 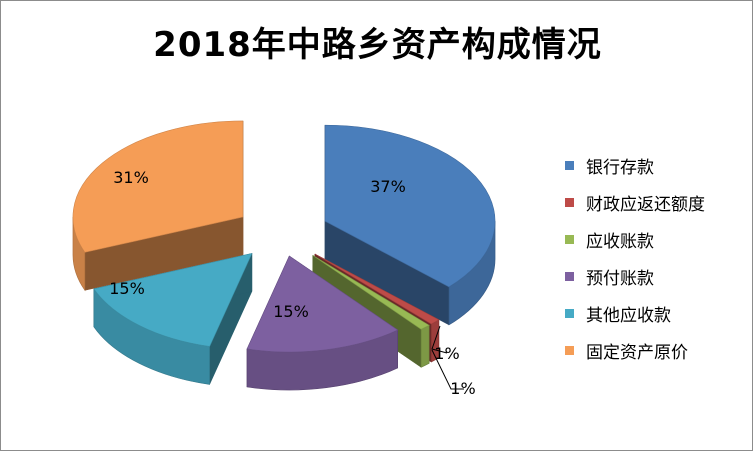 What do you see at coordinates (158, 186) in the screenshot?
I see `slice-6-top` at bounding box center [158, 186].